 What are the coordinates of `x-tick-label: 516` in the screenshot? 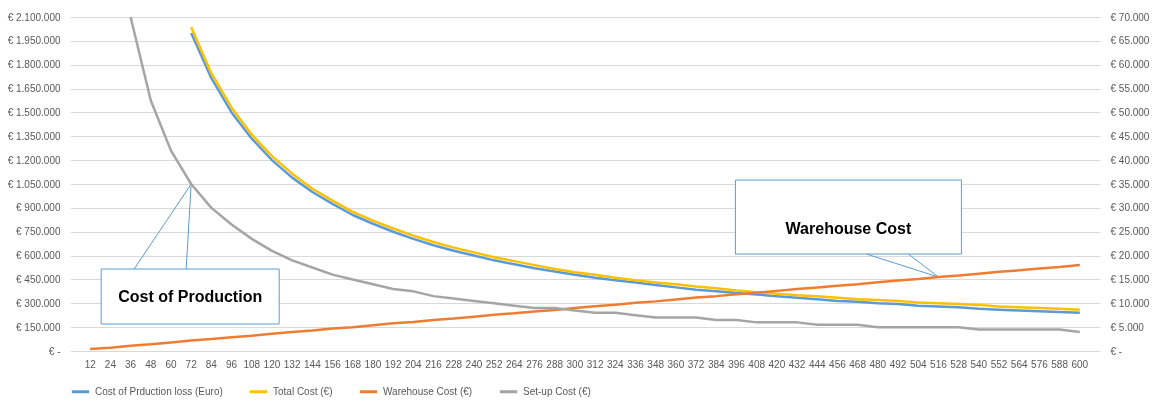 It's located at (939, 364).